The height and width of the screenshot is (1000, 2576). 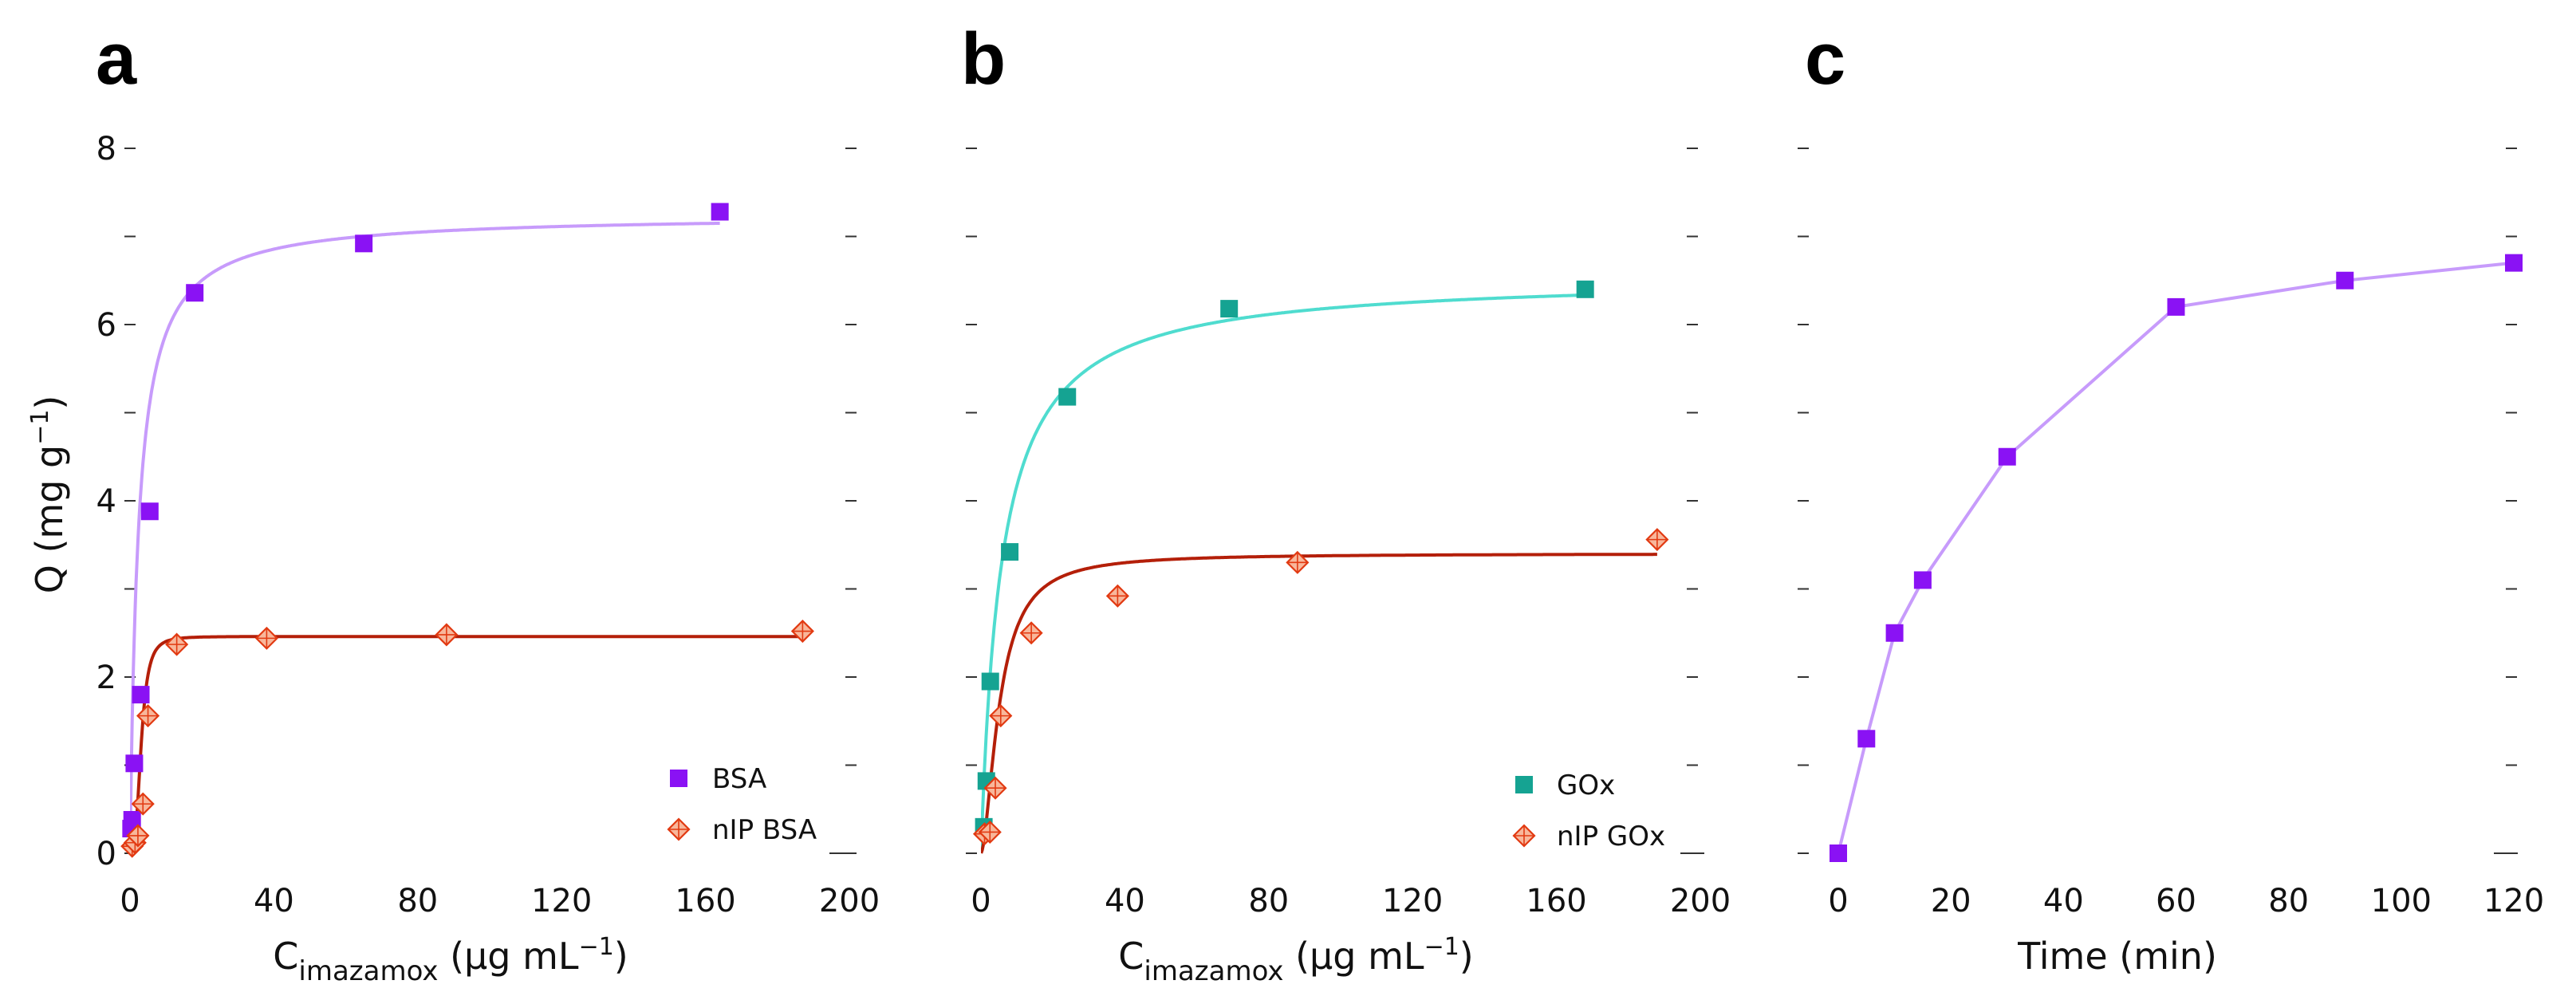 What do you see at coordinates (1588, 811) in the screenshot?
I see `legend-b: GOx nIP GOx` at bounding box center [1588, 811].